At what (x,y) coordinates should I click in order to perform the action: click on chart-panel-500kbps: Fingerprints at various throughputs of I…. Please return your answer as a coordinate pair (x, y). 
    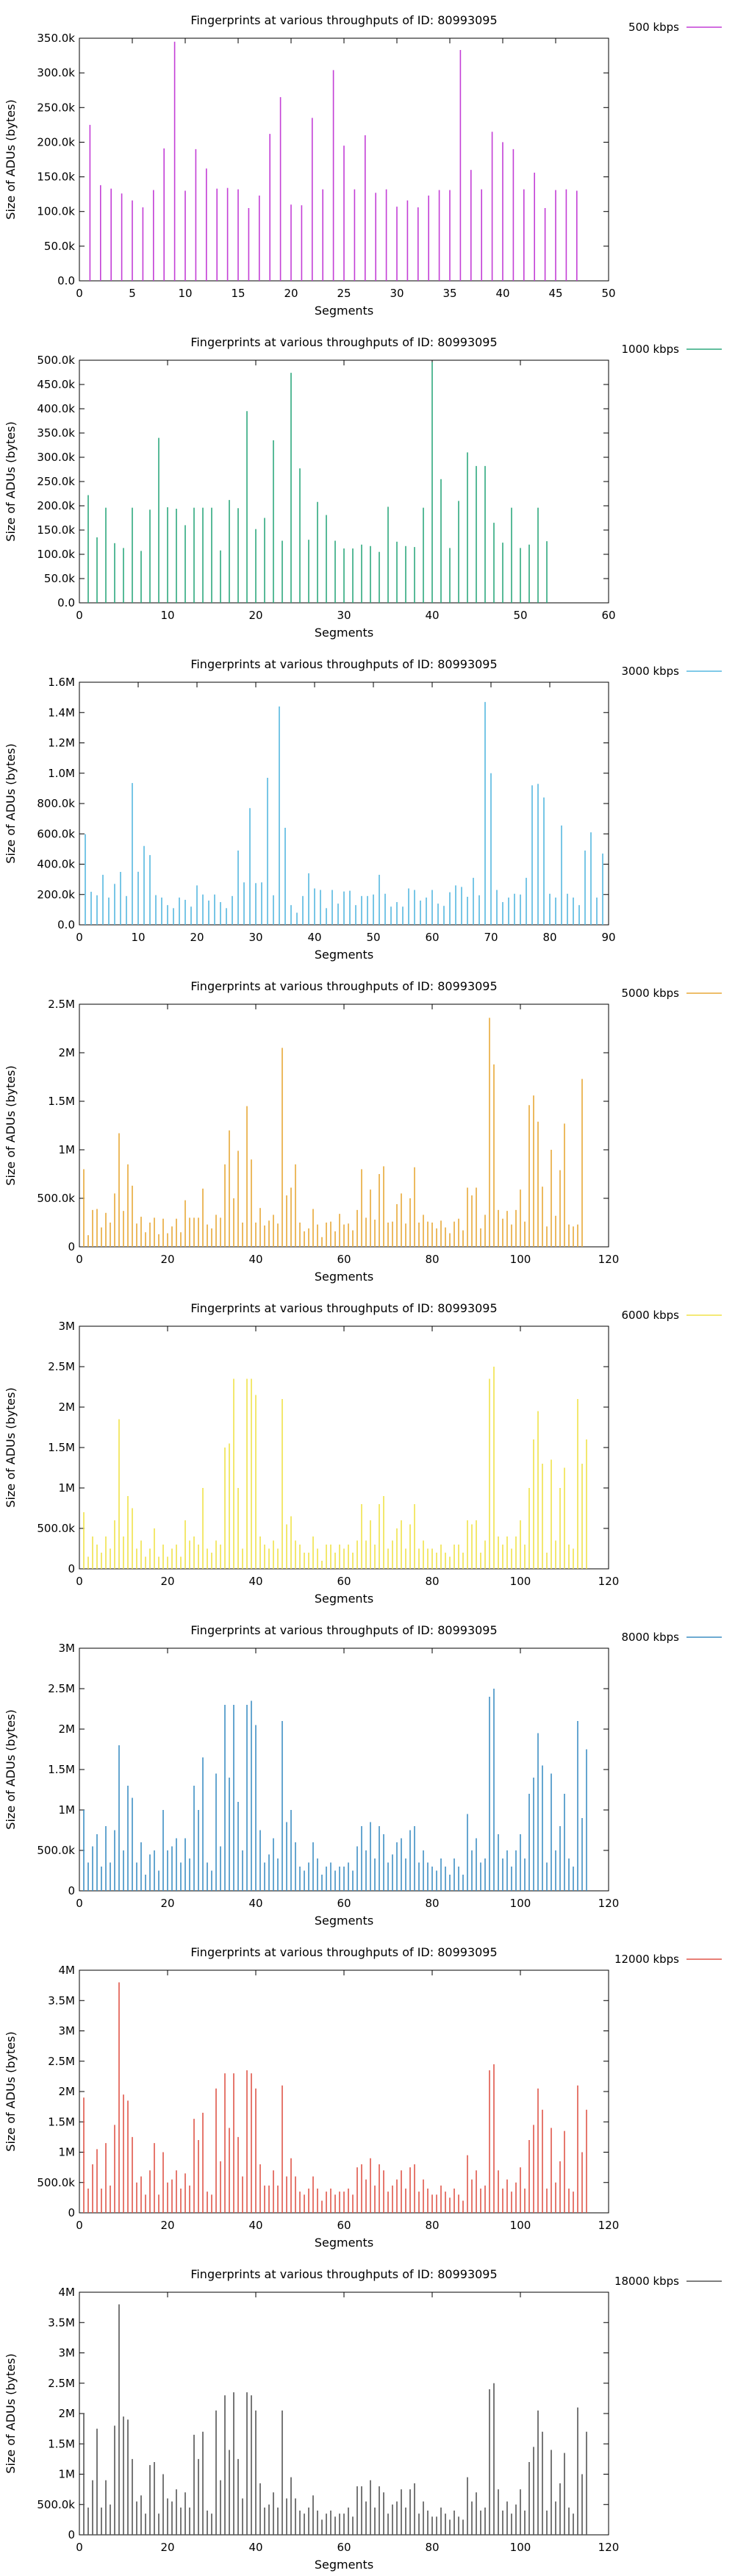
    Looking at the image, I should click on (367, 161).